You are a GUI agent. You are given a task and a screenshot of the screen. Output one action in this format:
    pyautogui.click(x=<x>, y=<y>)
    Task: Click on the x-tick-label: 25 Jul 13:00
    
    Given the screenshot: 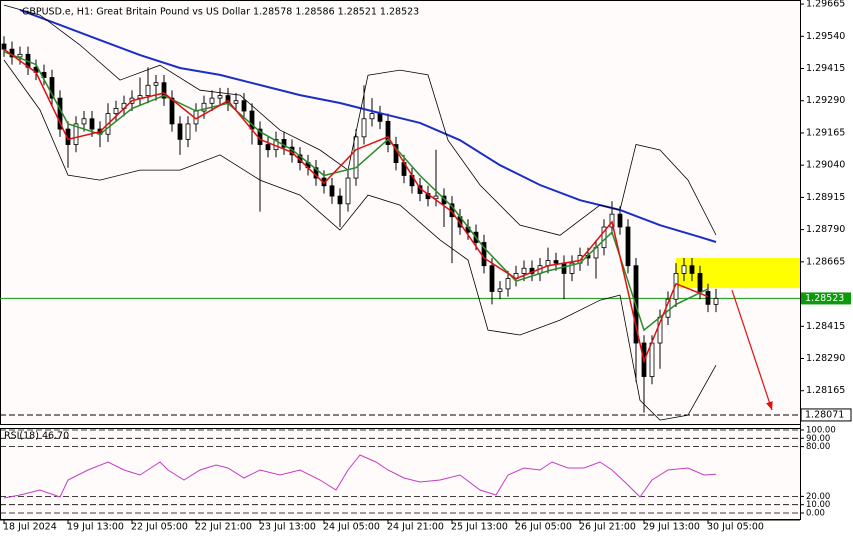 What is the action you would take?
    pyautogui.click(x=479, y=527)
    